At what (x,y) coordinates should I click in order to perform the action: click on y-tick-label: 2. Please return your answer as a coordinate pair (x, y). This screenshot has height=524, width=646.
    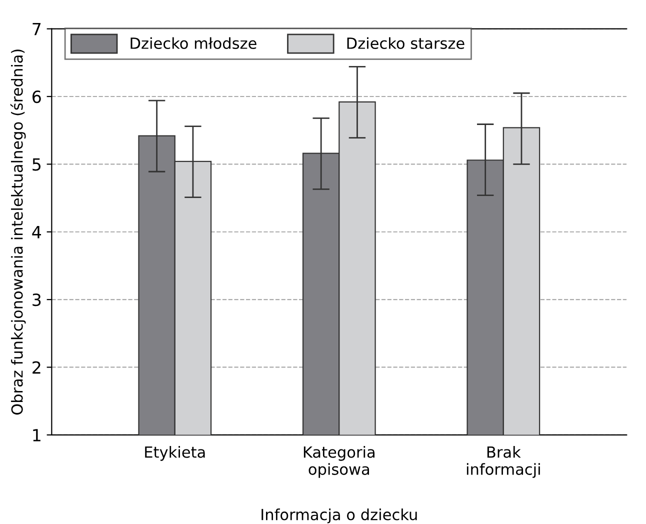
    Looking at the image, I should click on (36, 367).